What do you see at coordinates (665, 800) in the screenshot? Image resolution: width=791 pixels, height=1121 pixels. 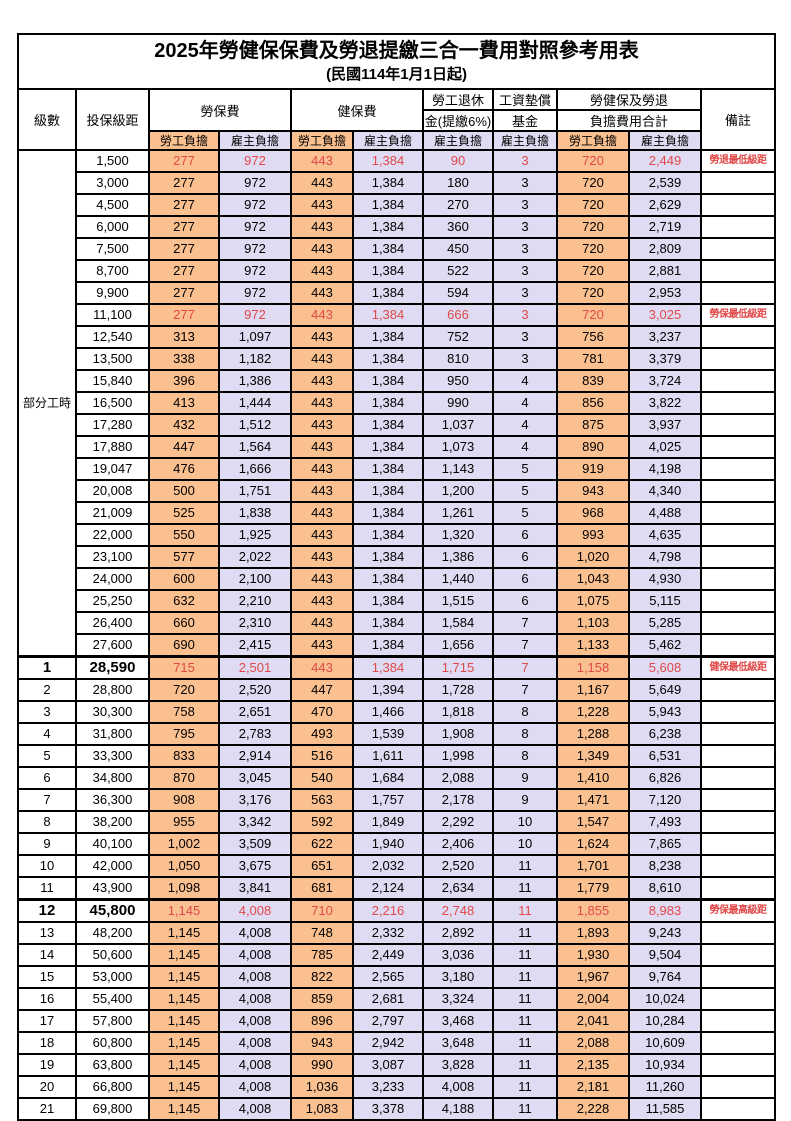 I see `total-employer-cell: 7,120` at bounding box center [665, 800].